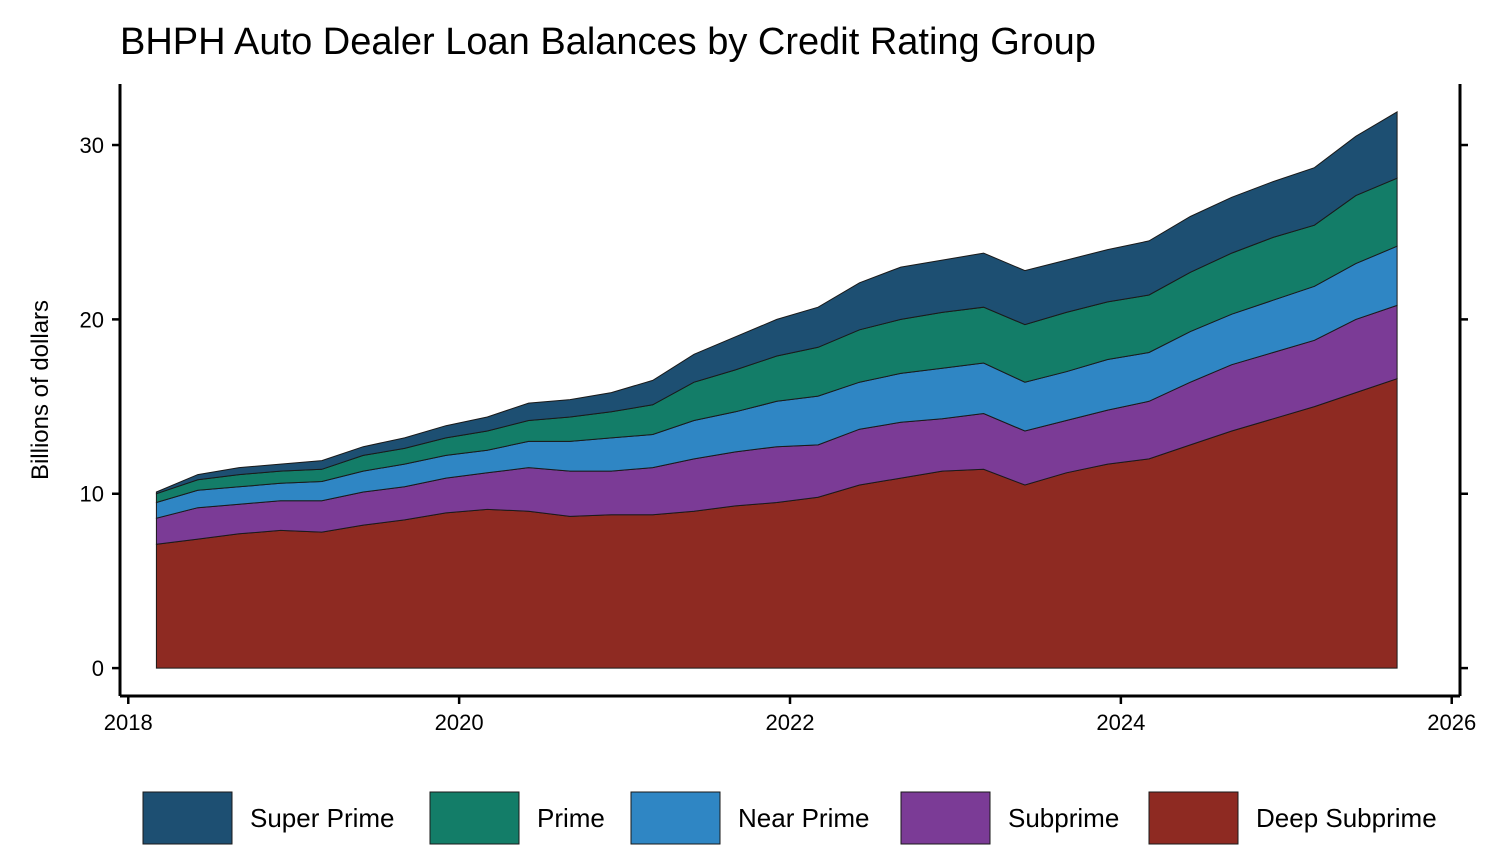 The height and width of the screenshot is (853, 1503). I want to click on y-axis-title: Billions of dollars, so click(40, 390).